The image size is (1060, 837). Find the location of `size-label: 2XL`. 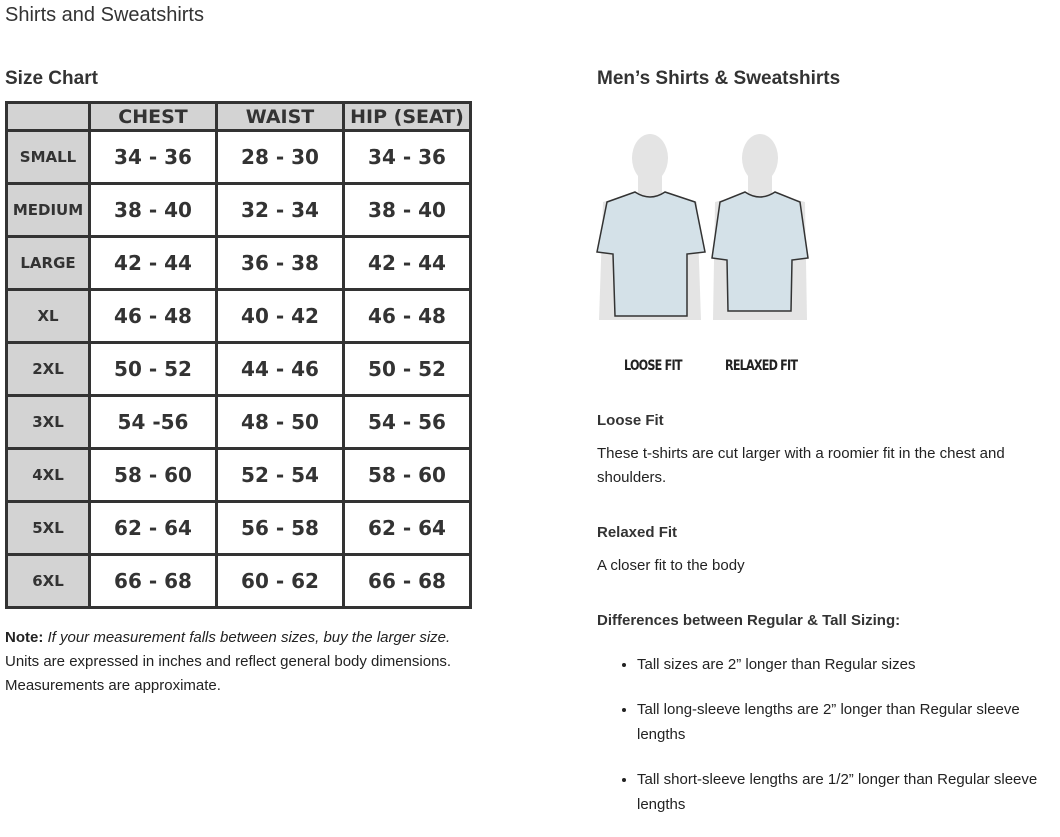

size-label: 2XL is located at coordinates (48, 369).